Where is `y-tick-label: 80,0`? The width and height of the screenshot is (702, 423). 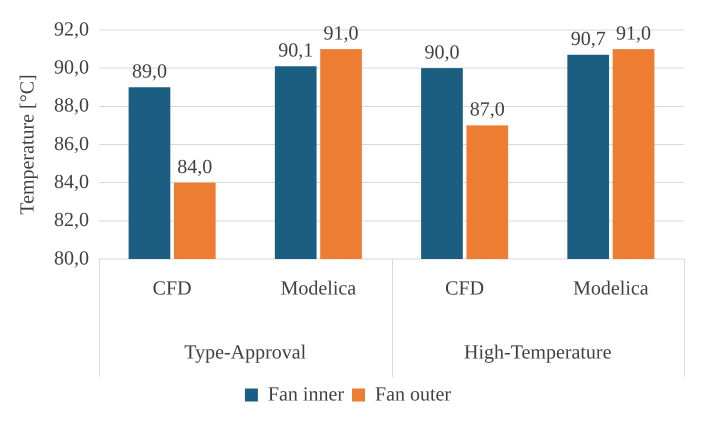
y-tick-label: 80,0 is located at coordinates (71, 258).